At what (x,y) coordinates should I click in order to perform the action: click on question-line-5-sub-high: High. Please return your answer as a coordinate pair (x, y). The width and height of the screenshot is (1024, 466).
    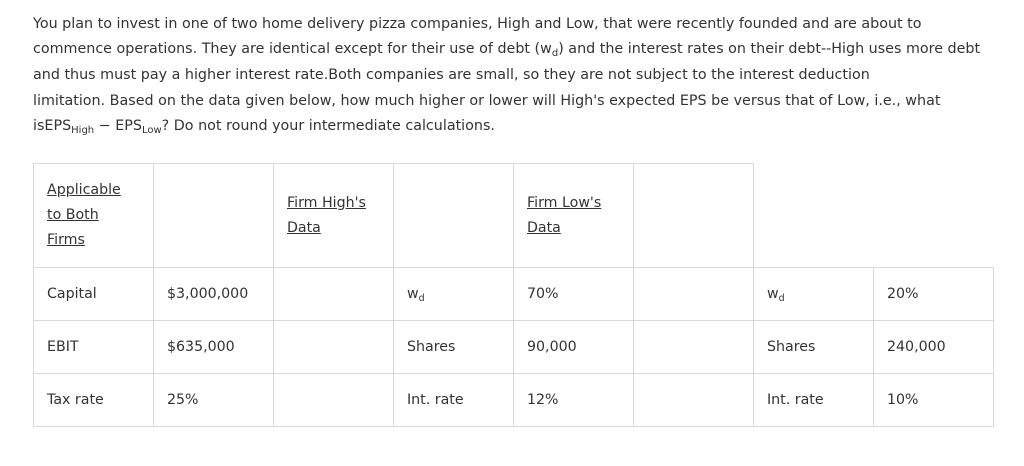
    Looking at the image, I should click on (83, 130).